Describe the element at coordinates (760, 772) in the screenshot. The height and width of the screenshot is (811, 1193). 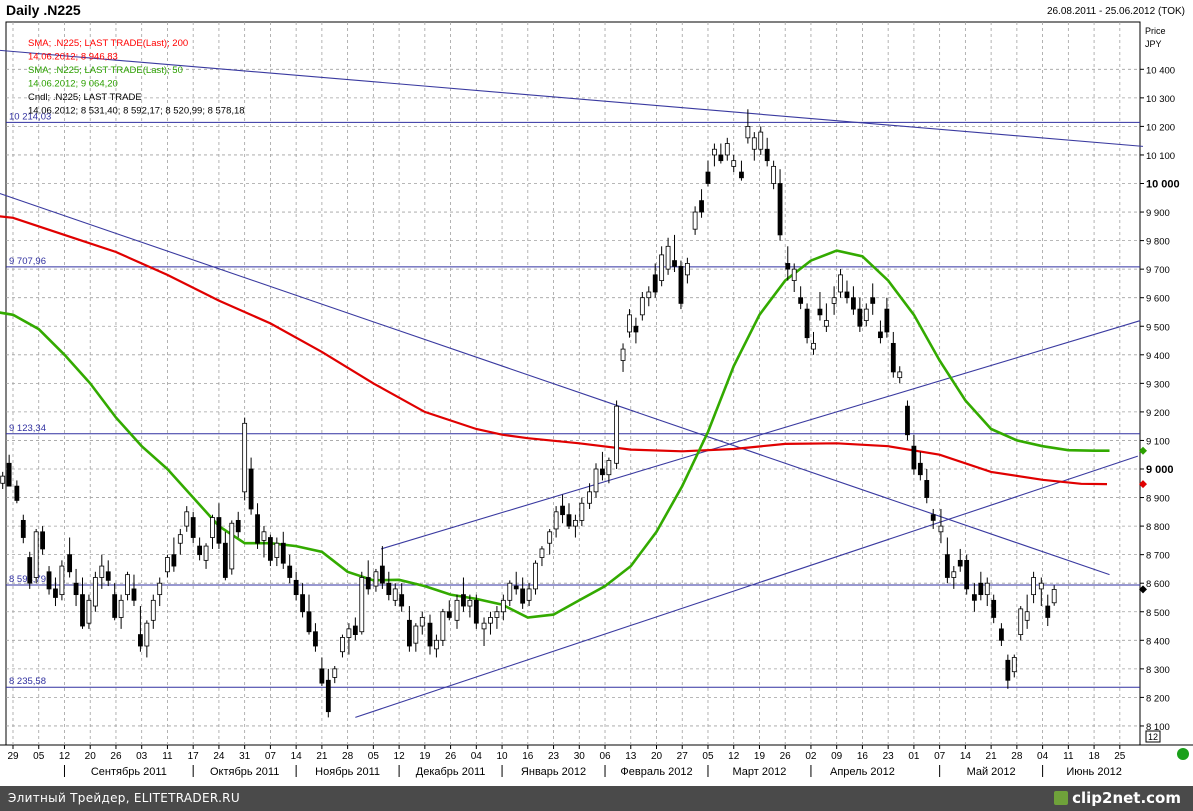
I see `month-label: Март 2012` at that location.